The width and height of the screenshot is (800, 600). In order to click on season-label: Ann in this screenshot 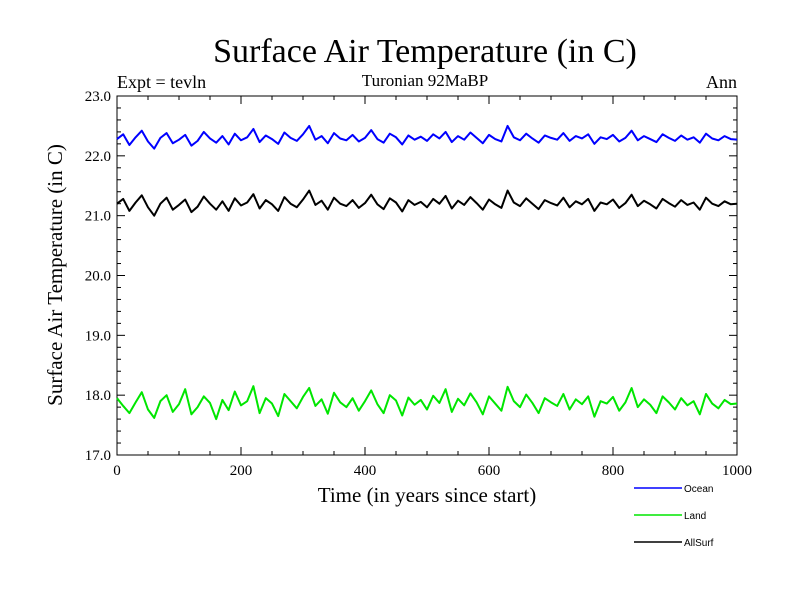, I will do `click(721, 82)`.